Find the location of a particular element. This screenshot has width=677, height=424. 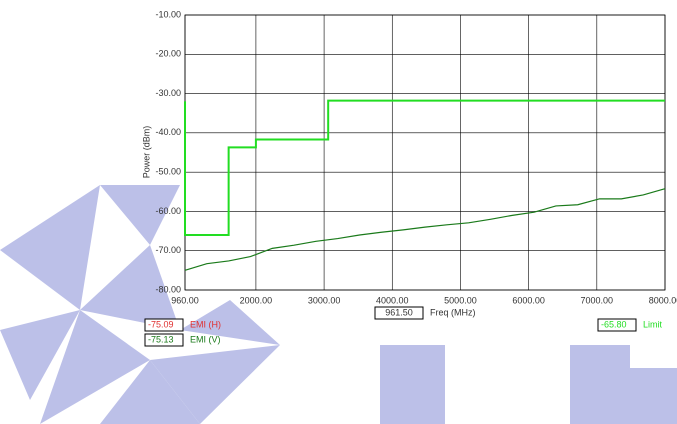

x-tick-label: 960.00 is located at coordinates (185, 300).